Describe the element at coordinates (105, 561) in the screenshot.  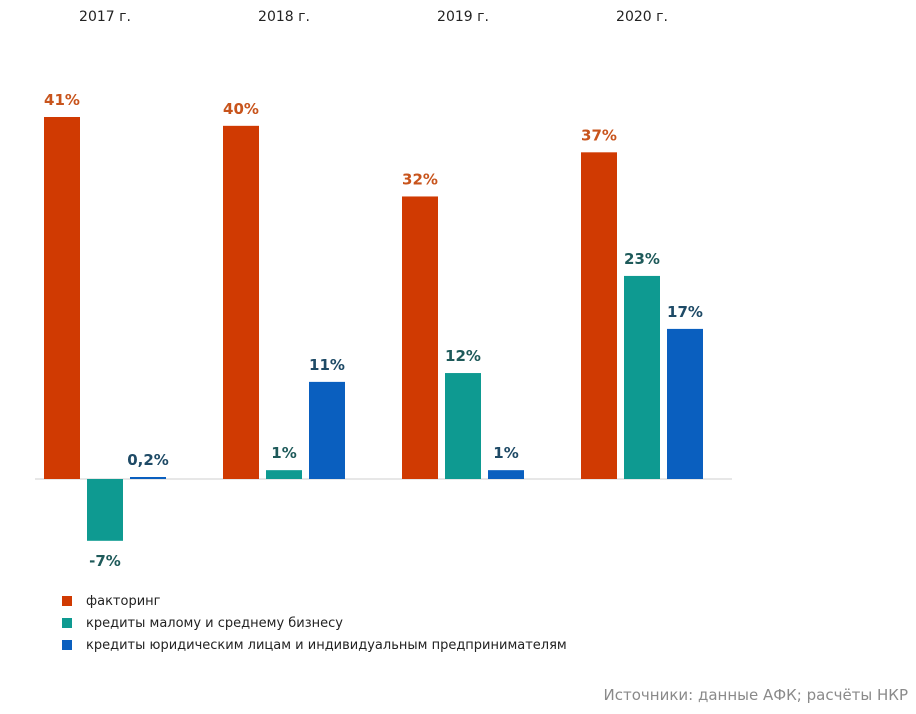
I see `data-label: -7%` at that location.